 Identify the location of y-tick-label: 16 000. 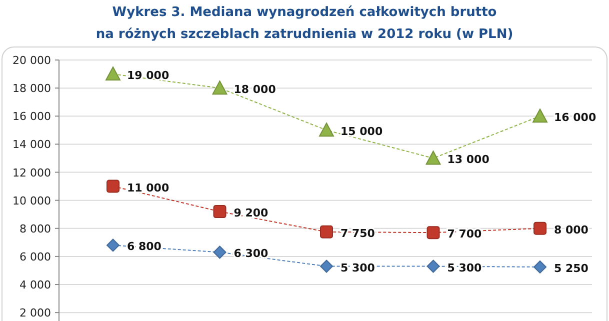
(31, 117).